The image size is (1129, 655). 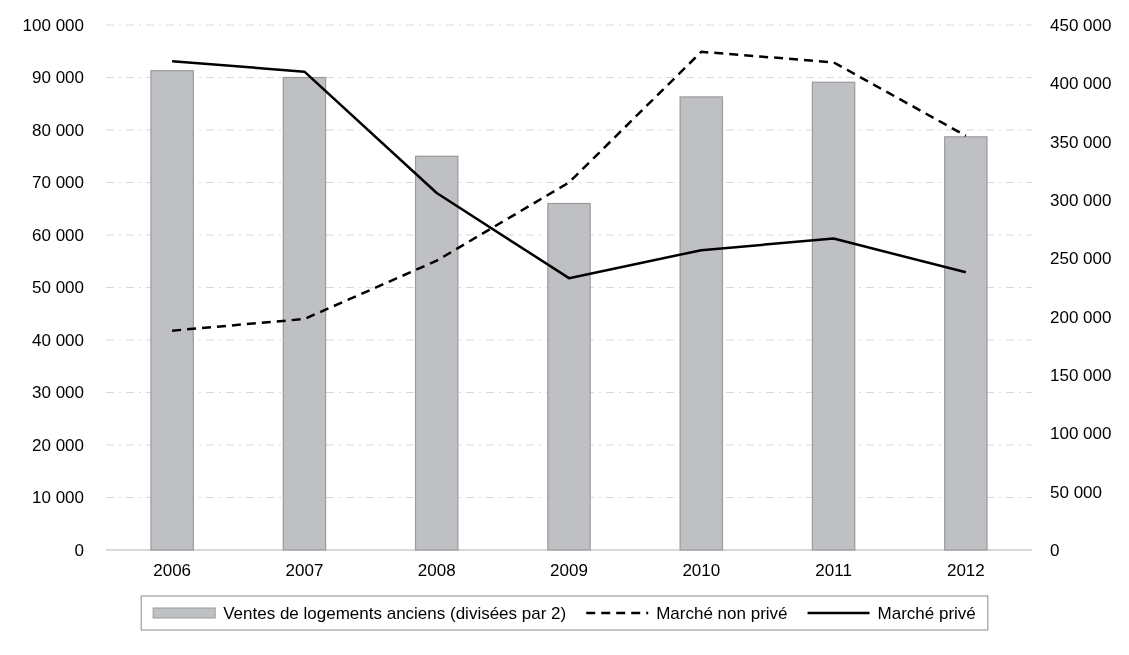 I want to click on y2-tick-label: 400 000, so click(x=1081, y=84).